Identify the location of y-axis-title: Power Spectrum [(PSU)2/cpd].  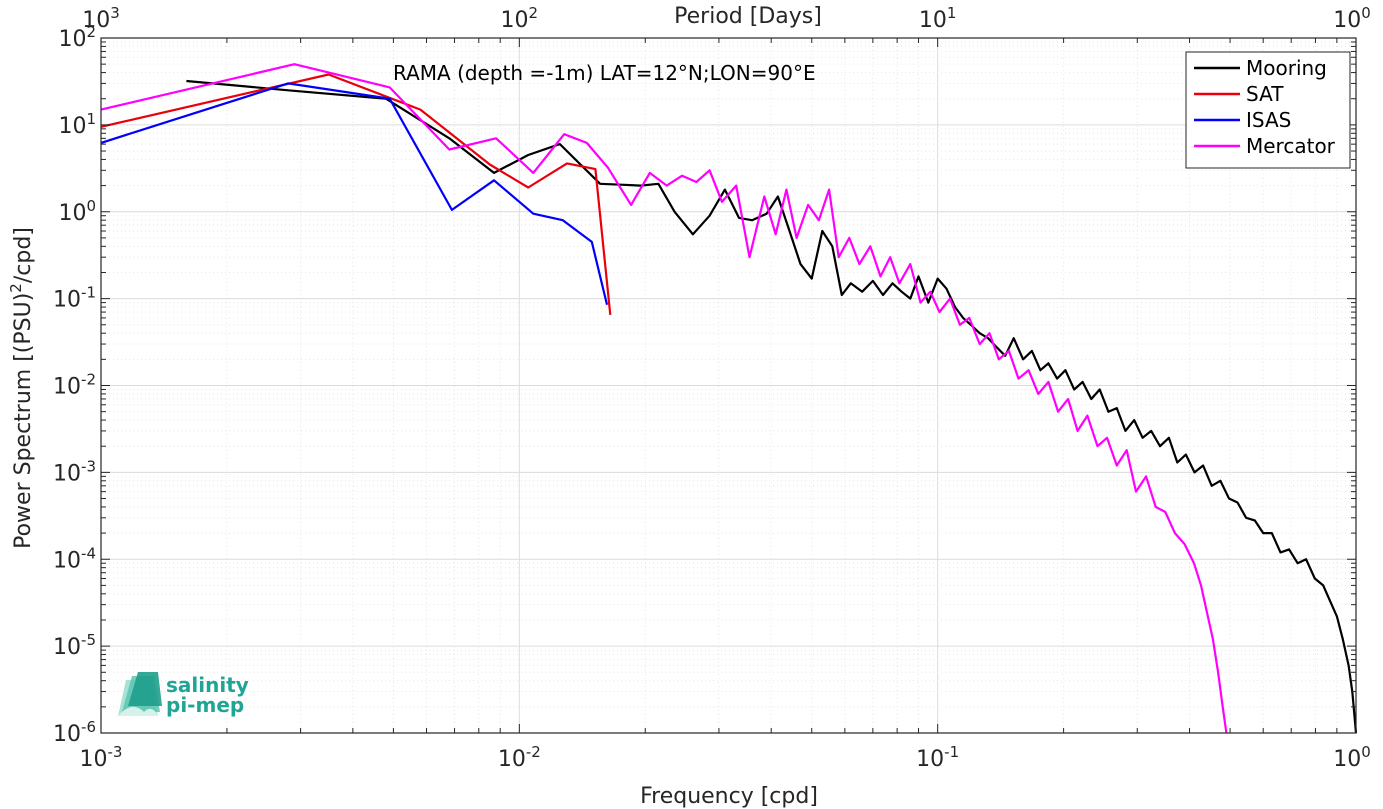
(21, 388).